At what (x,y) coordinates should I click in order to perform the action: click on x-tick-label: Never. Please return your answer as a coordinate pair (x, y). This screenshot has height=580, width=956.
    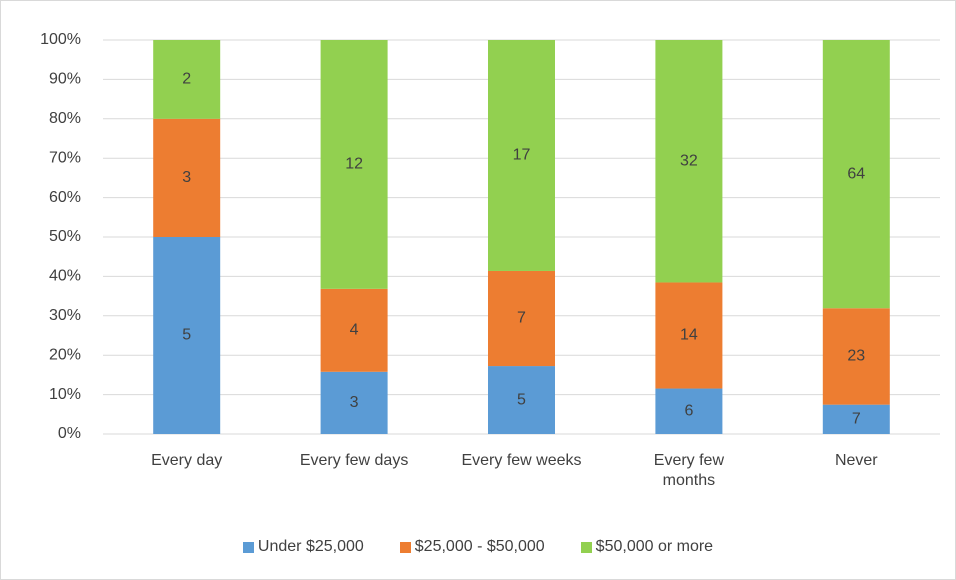
    Looking at the image, I should click on (856, 460).